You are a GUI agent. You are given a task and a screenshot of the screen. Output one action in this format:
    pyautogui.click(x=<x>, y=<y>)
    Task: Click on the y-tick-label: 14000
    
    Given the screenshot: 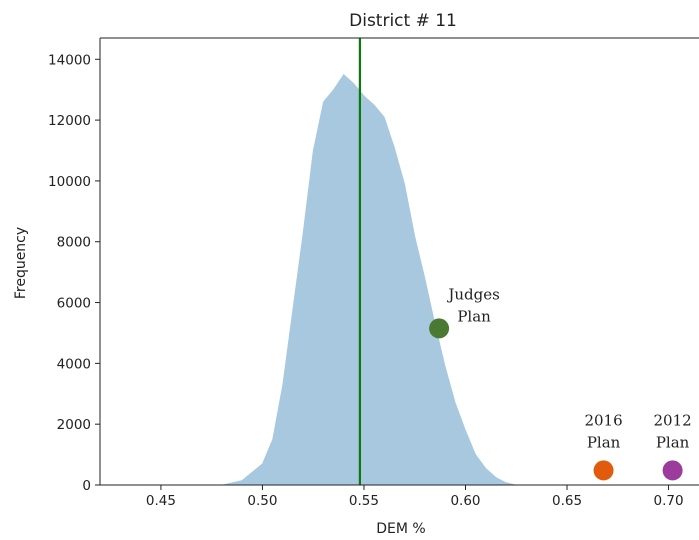 What is the action you would take?
    pyautogui.click(x=69, y=60)
    